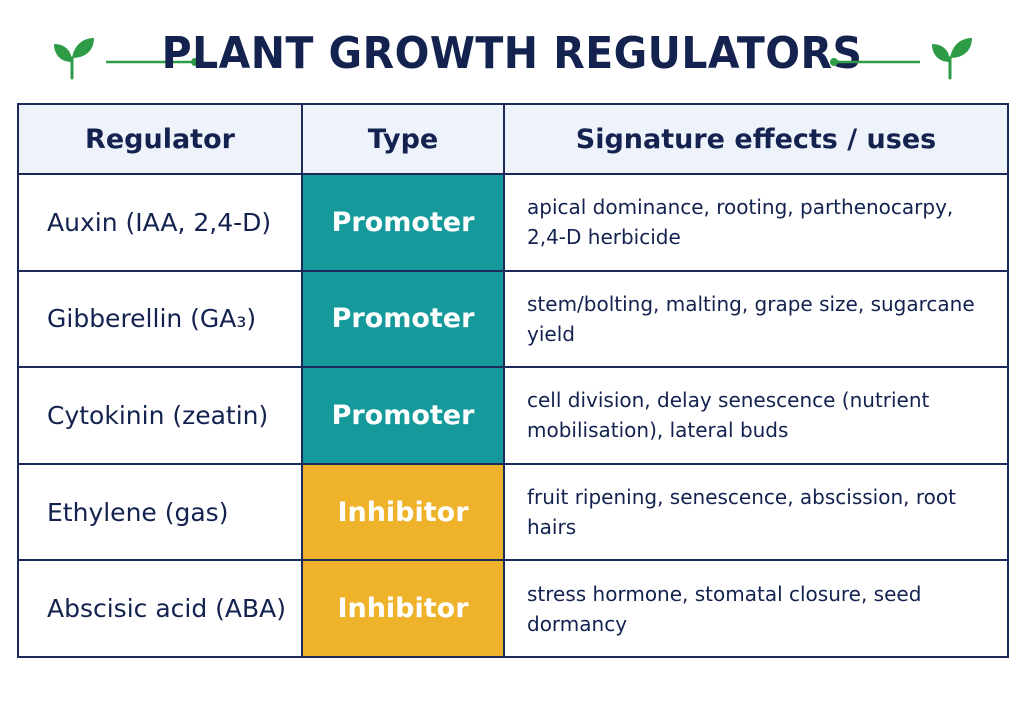  What do you see at coordinates (160, 608) in the screenshot?
I see `regulator-name: Abscisic acid (ABA)` at bounding box center [160, 608].